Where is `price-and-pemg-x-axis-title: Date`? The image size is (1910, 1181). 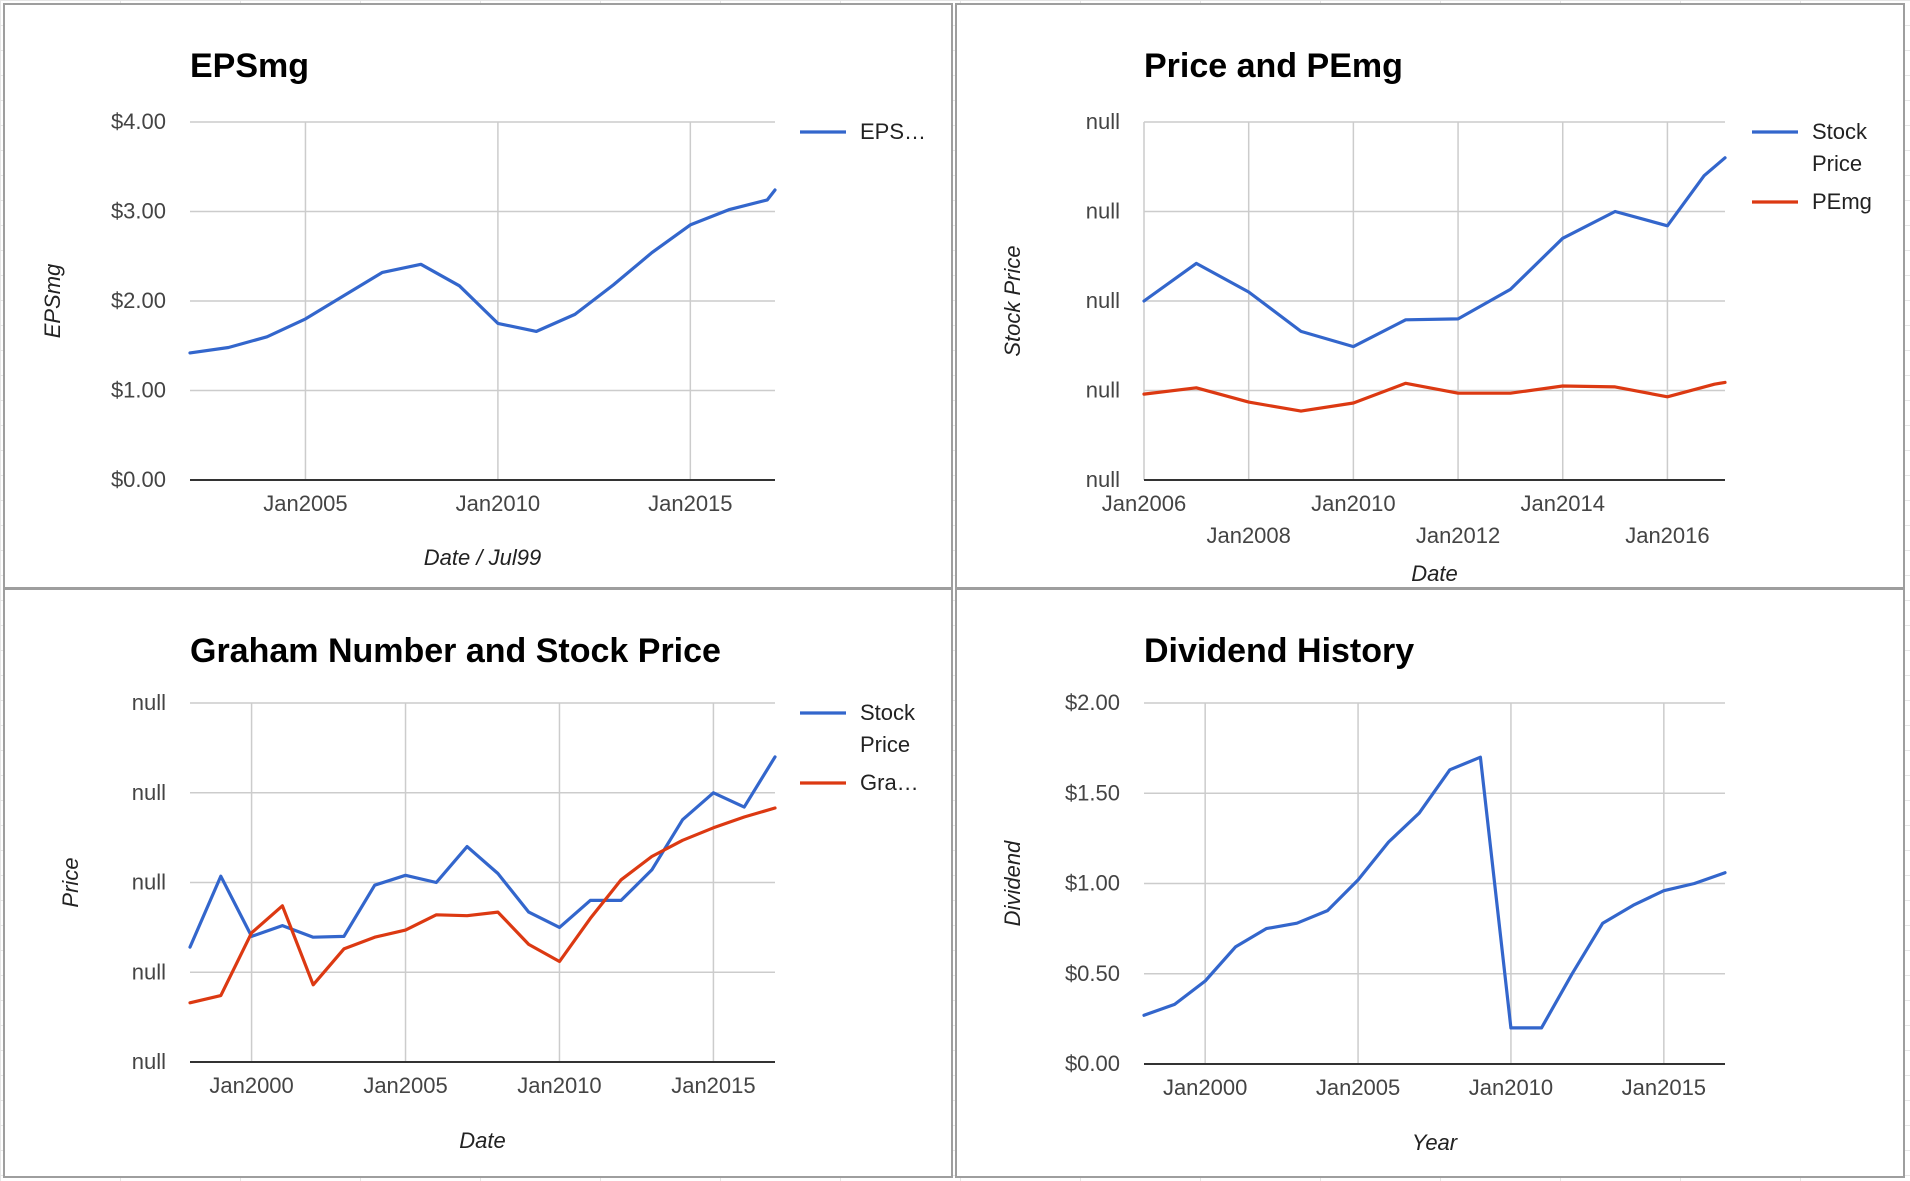
price-and-pemg-x-axis-title: Date is located at coordinates (1434, 573).